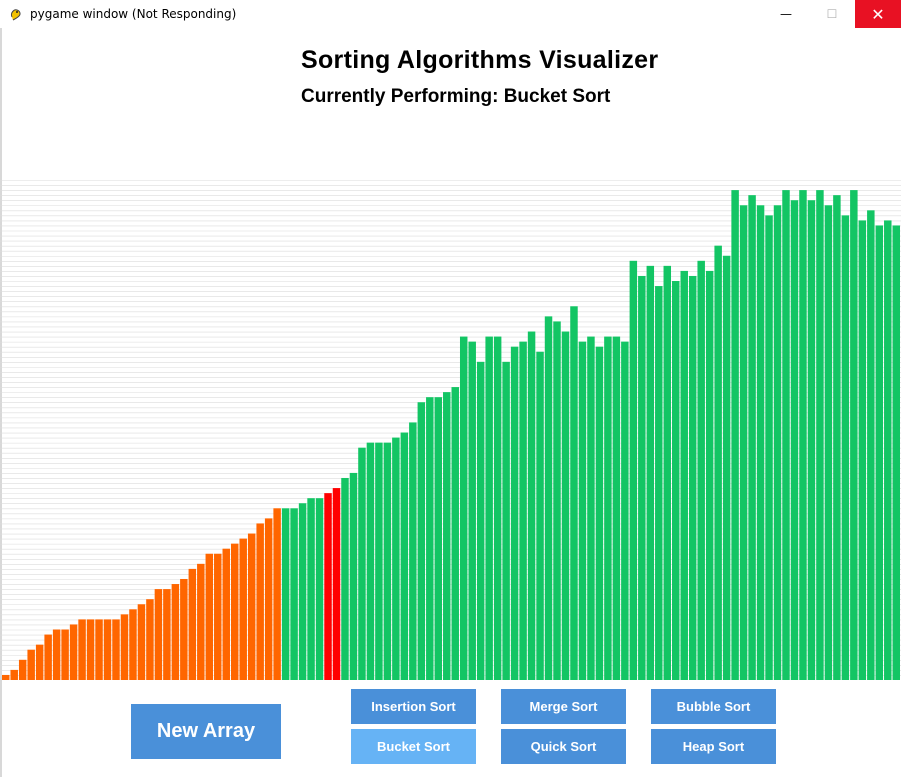 This screenshot has width=901, height=777. Describe the element at coordinates (786, 14) in the screenshot. I see `minimize-button: —` at that location.